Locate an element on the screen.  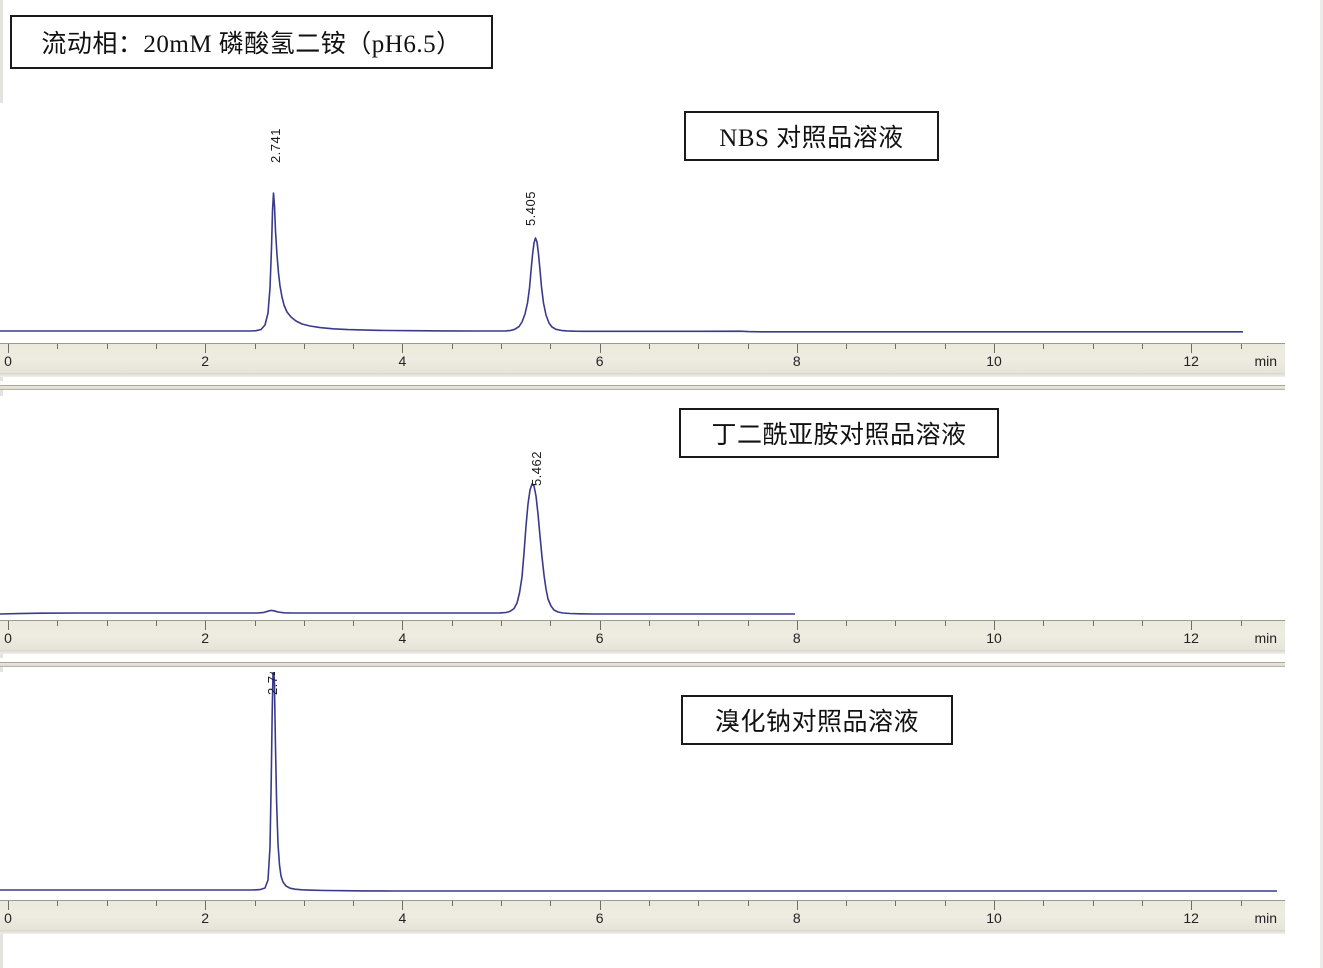
sample-label-box-sodium-bromide: 溴化钠对照品溶液 is located at coordinates (817, 720).